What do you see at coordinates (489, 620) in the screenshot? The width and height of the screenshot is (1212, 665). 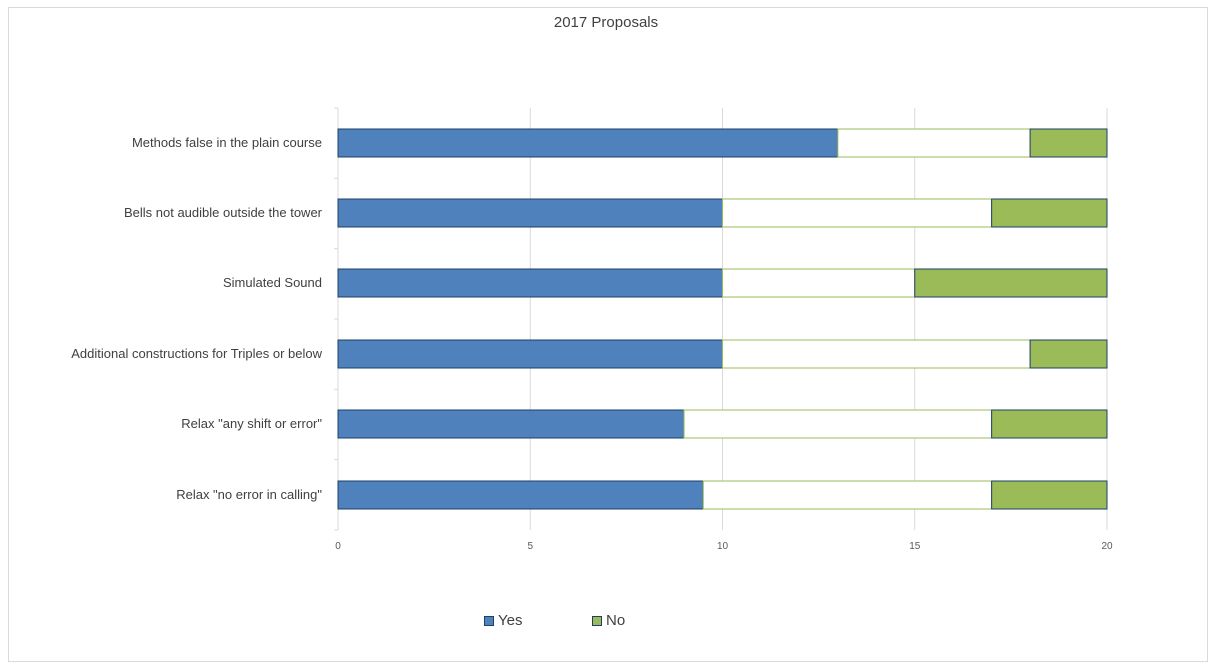 I see `legend-swatch-yes` at bounding box center [489, 620].